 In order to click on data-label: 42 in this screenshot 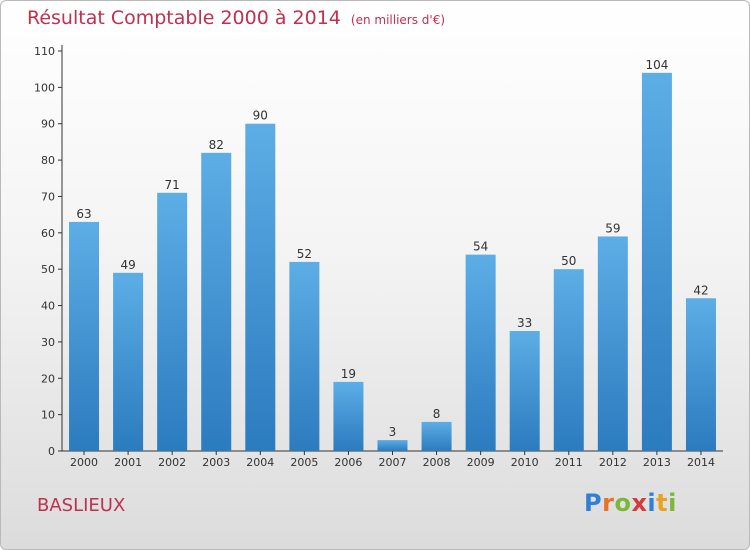, I will do `click(700, 290)`.